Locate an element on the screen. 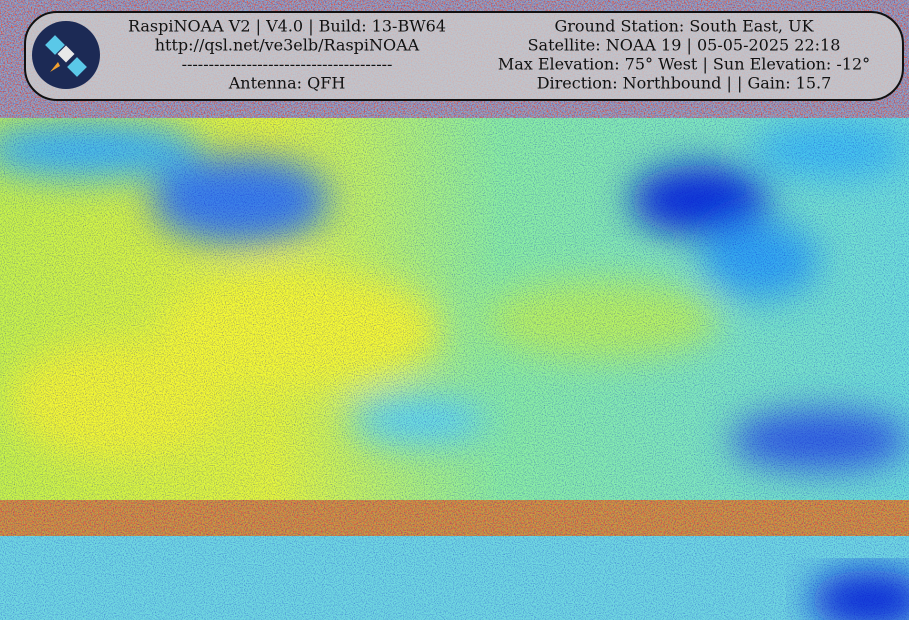 This screenshot has width=909, height=620. info-line: Ground Station: South East, UK is located at coordinates (684, 26).